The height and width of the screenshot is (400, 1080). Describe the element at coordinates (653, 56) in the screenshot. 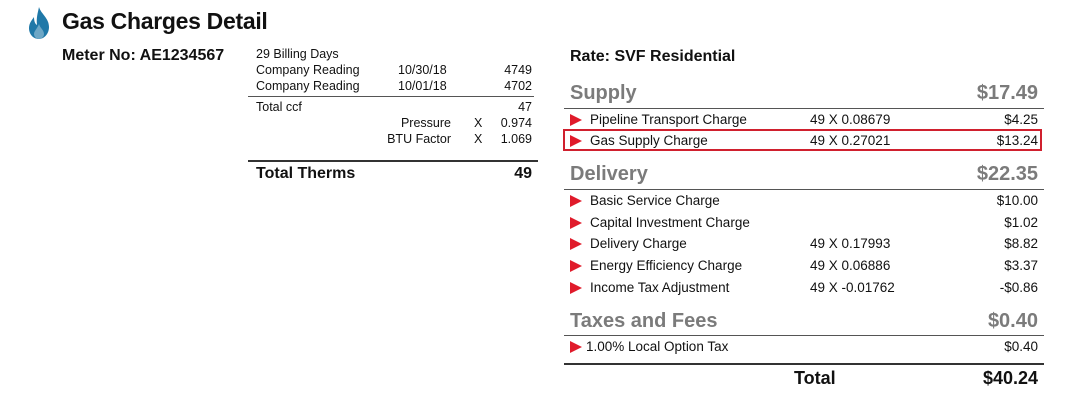

I see `rate-label: Rate: SVF Residential` at that location.